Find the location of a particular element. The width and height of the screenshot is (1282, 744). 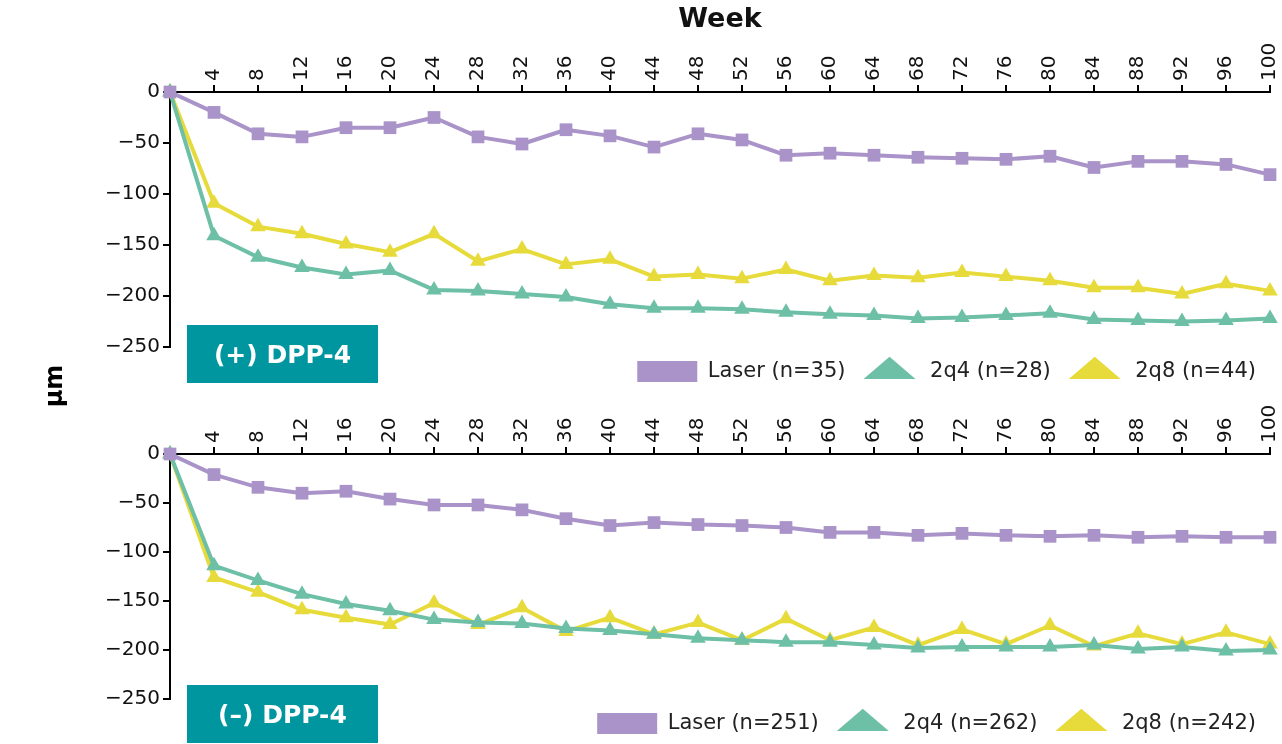

legend-label: Laser (n=251) is located at coordinates (743, 721).